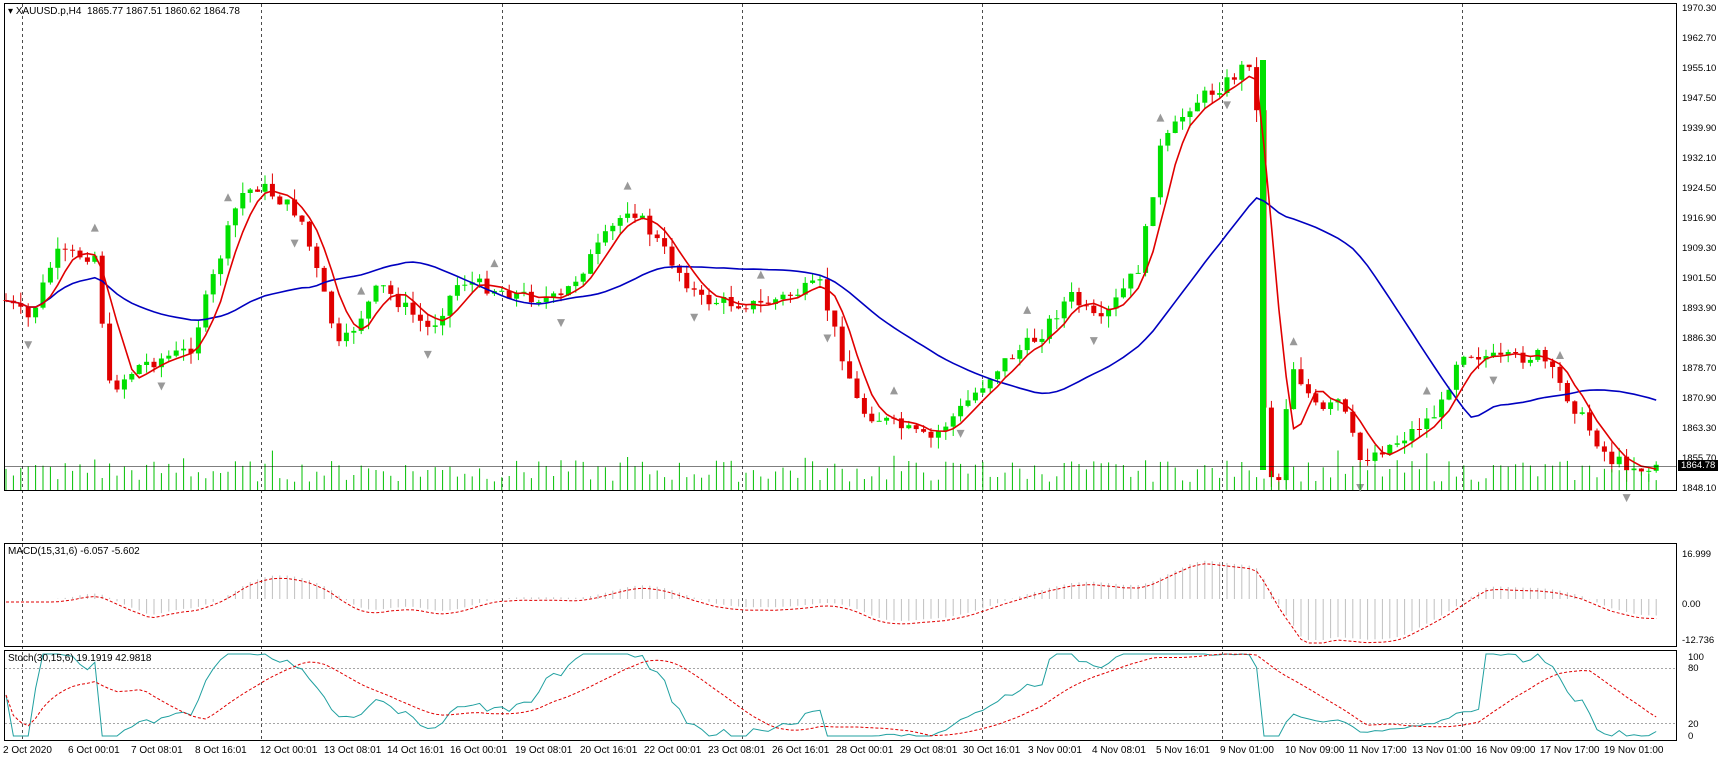  I want to click on stoch-panel-frame, so click(840, 695).